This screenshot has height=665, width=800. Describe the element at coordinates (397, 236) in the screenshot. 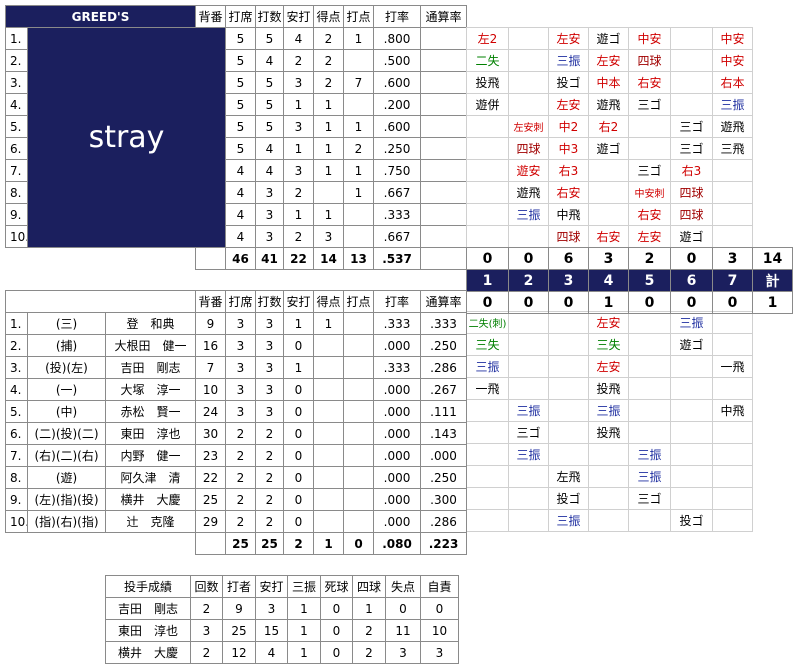

I see `stat-cell: .667` at that location.